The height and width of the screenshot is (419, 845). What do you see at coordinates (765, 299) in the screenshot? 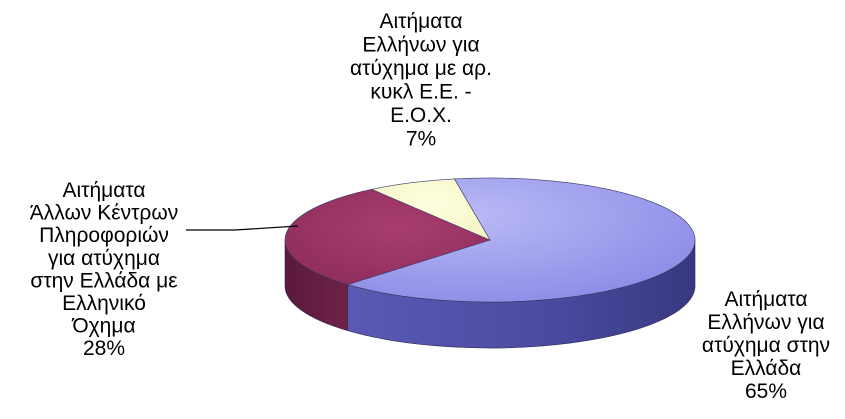
I see `data-label-slice-0-line-0: Αιτήματα` at bounding box center [765, 299].